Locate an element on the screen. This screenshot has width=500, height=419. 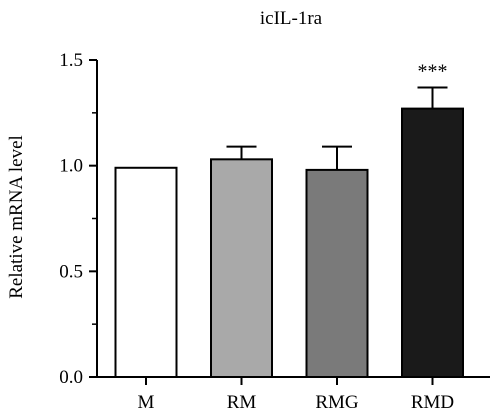
x-tick-label: RMG is located at coordinates (337, 402).